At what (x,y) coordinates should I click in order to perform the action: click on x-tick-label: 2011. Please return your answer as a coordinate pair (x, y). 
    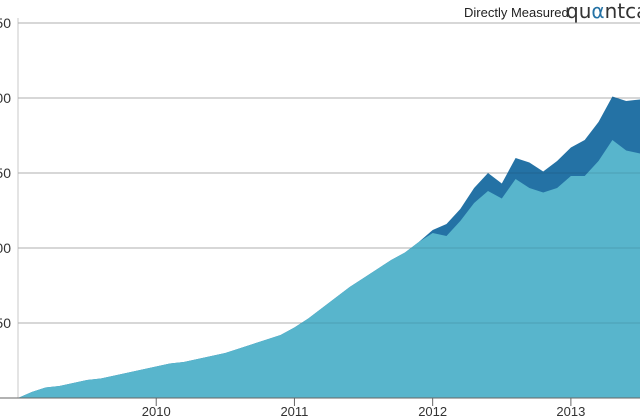
    Looking at the image, I should click on (294, 411).